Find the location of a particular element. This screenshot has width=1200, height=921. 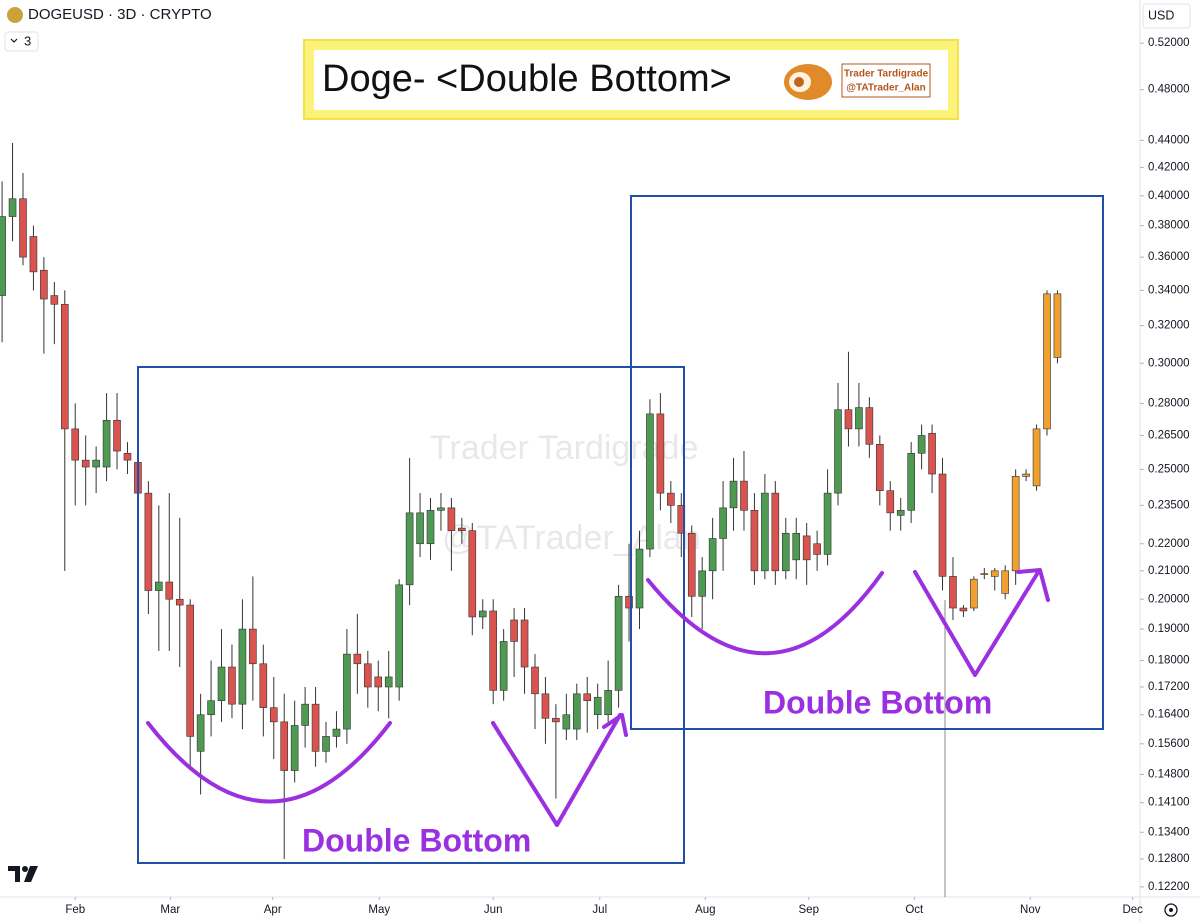

x-tick-label: Apr is located at coordinates (273, 910).